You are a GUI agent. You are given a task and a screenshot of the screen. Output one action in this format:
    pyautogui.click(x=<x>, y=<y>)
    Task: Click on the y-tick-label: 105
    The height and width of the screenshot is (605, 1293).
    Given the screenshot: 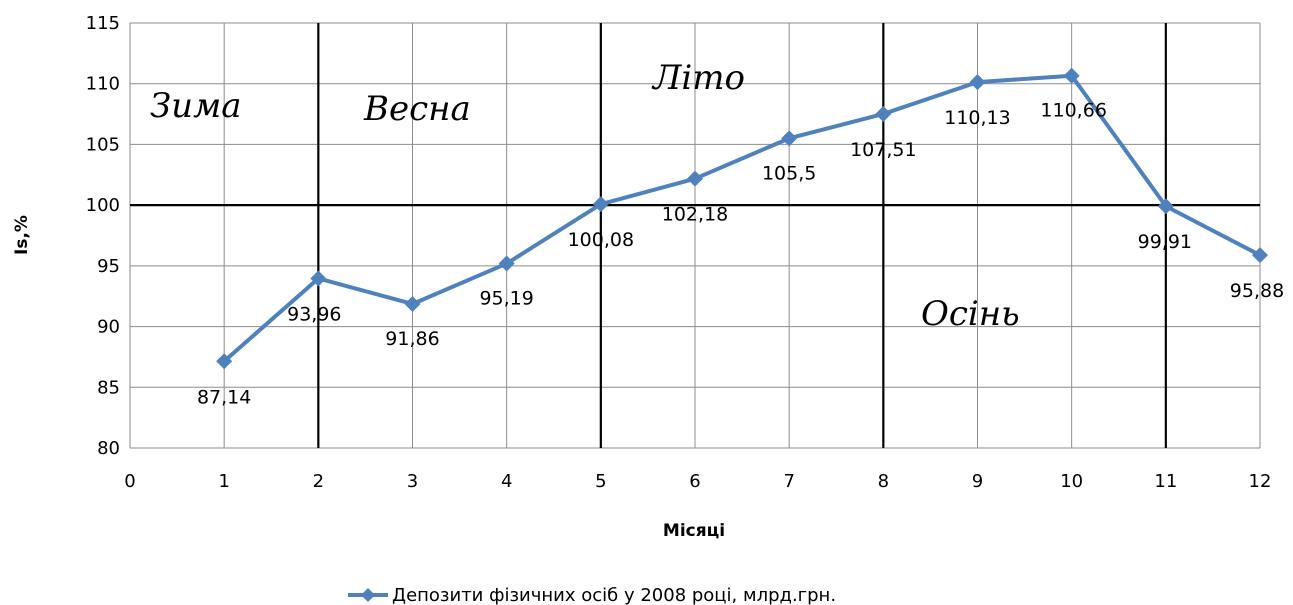 What is the action you would take?
    pyautogui.click(x=103, y=144)
    